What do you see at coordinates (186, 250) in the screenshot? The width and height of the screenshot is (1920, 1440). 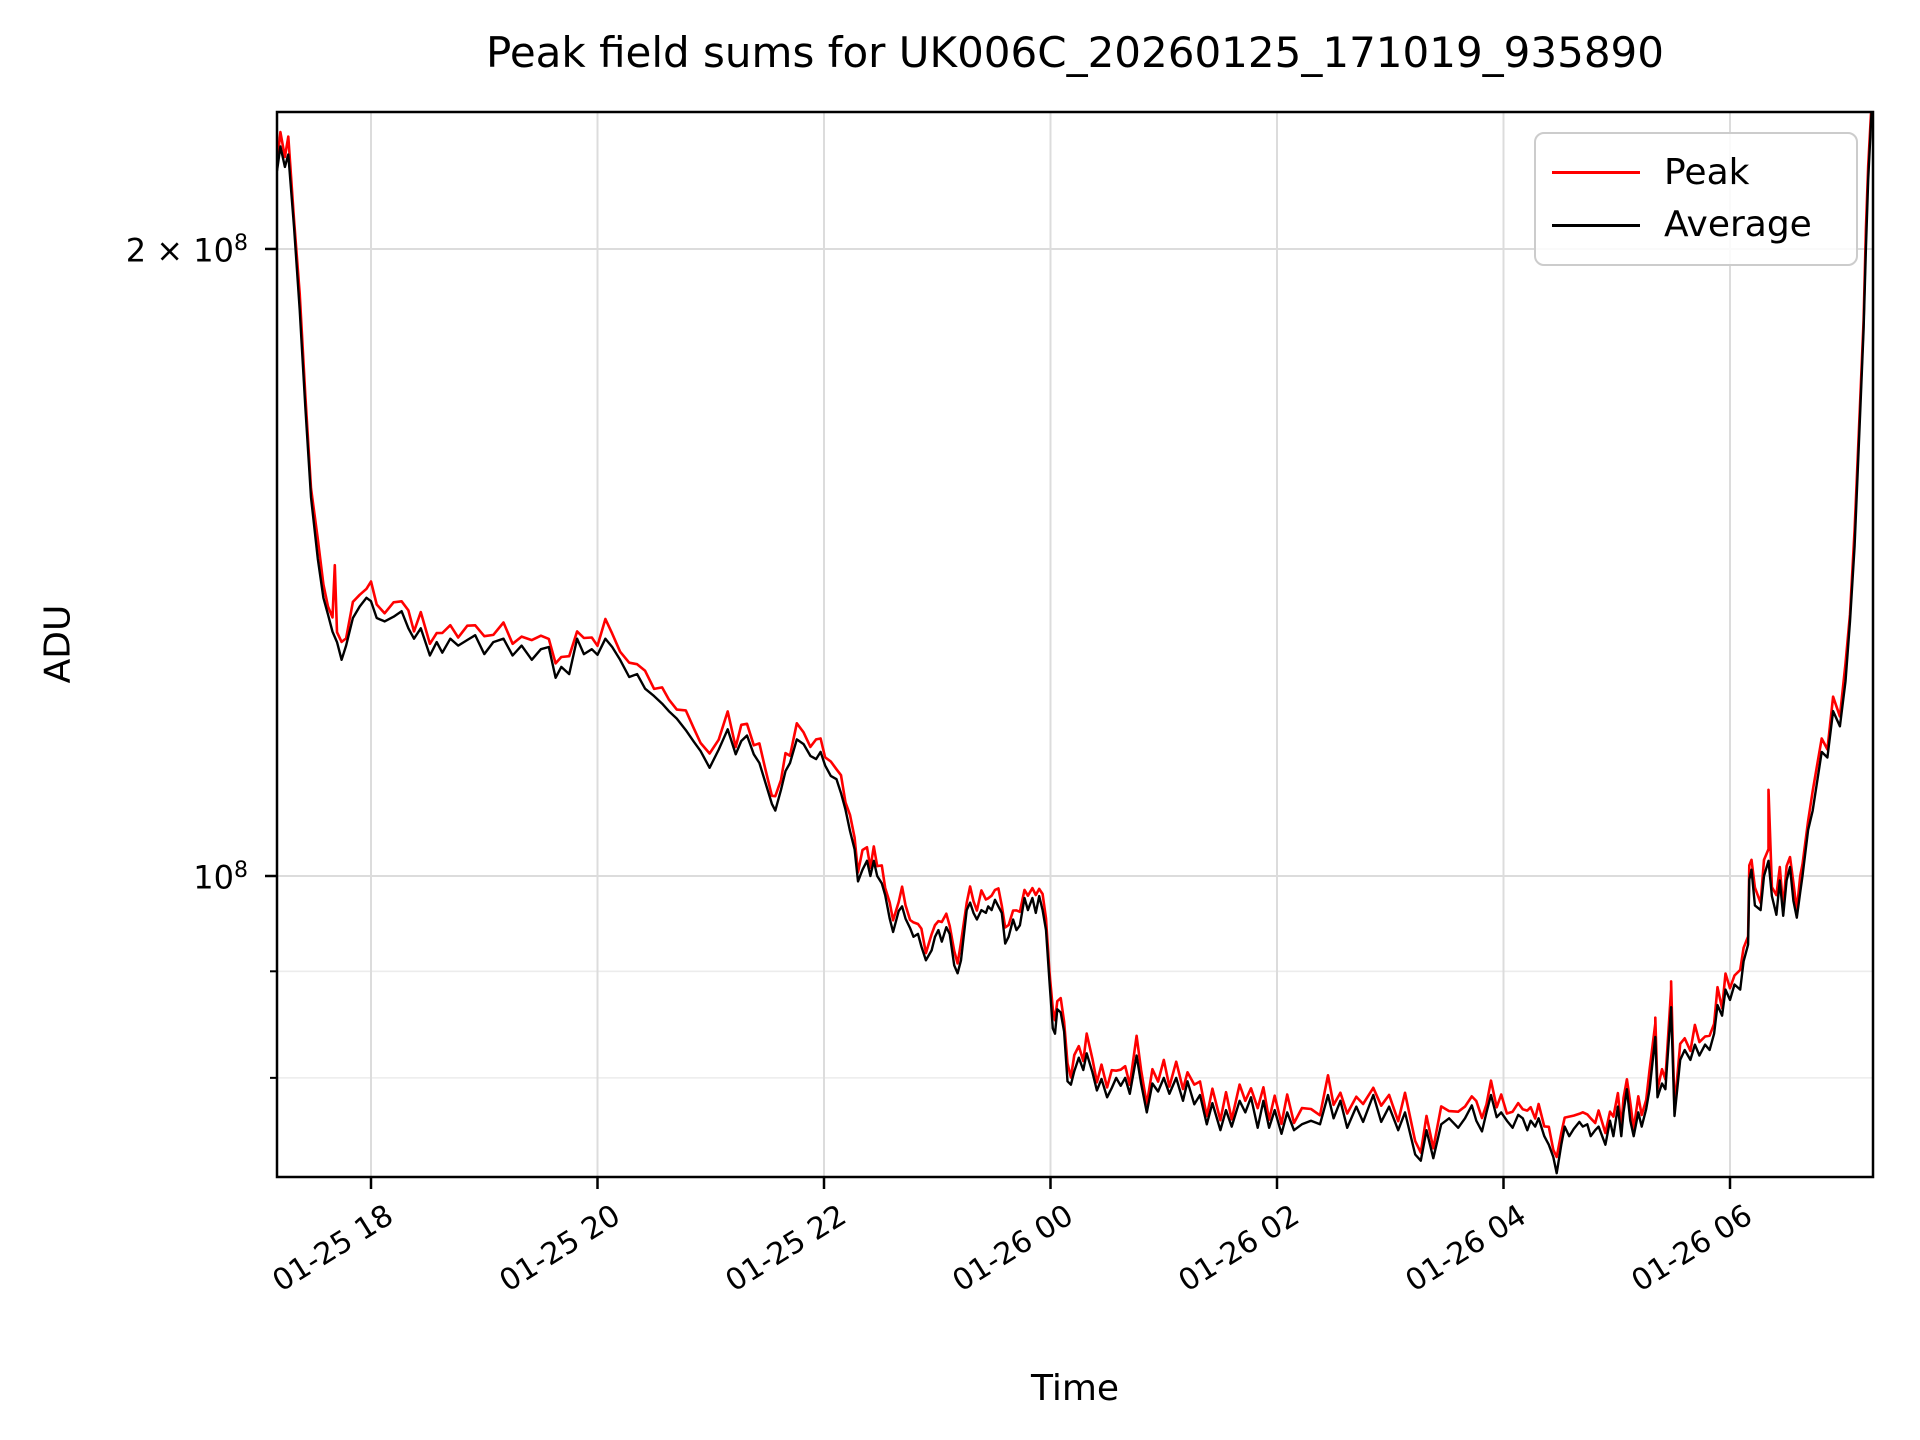 I see `y-tick-label: 2 × 108` at bounding box center [186, 250].